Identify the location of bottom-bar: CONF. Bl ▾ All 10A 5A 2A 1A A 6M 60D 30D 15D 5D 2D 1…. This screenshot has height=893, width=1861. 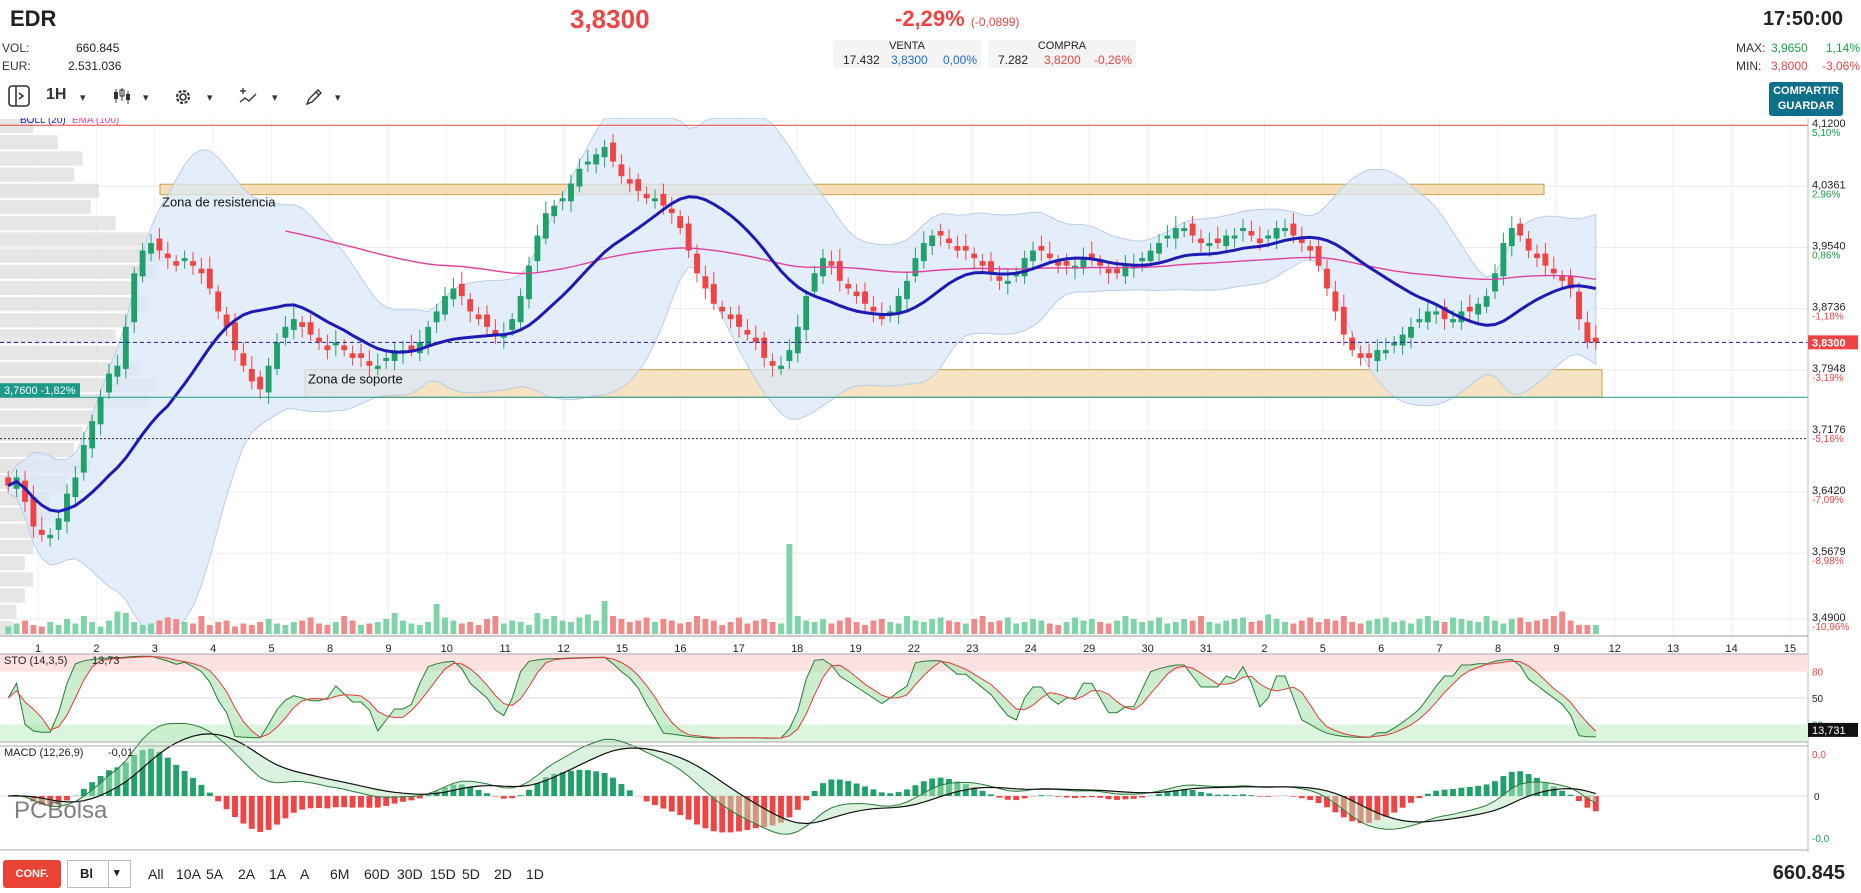
(930, 874).